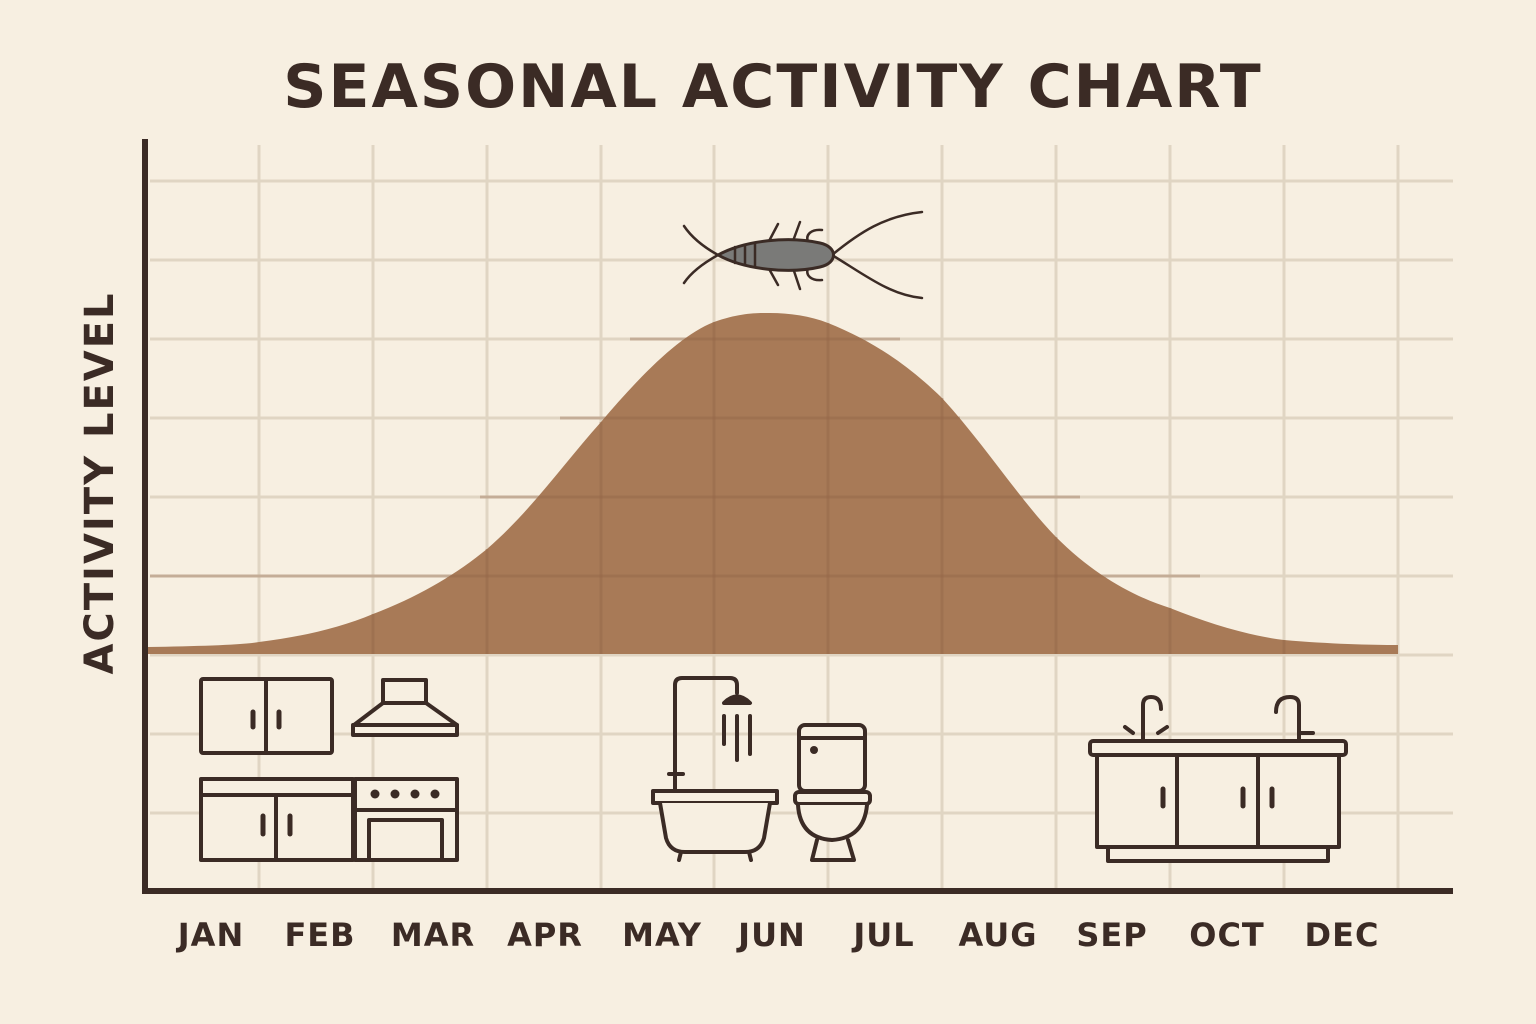 The height and width of the screenshot is (1024, 1536). What do you see at coordinates (277, 819) in the screenshot?
I see `kitchen-counter-icon` at bounding box center [277, 819].